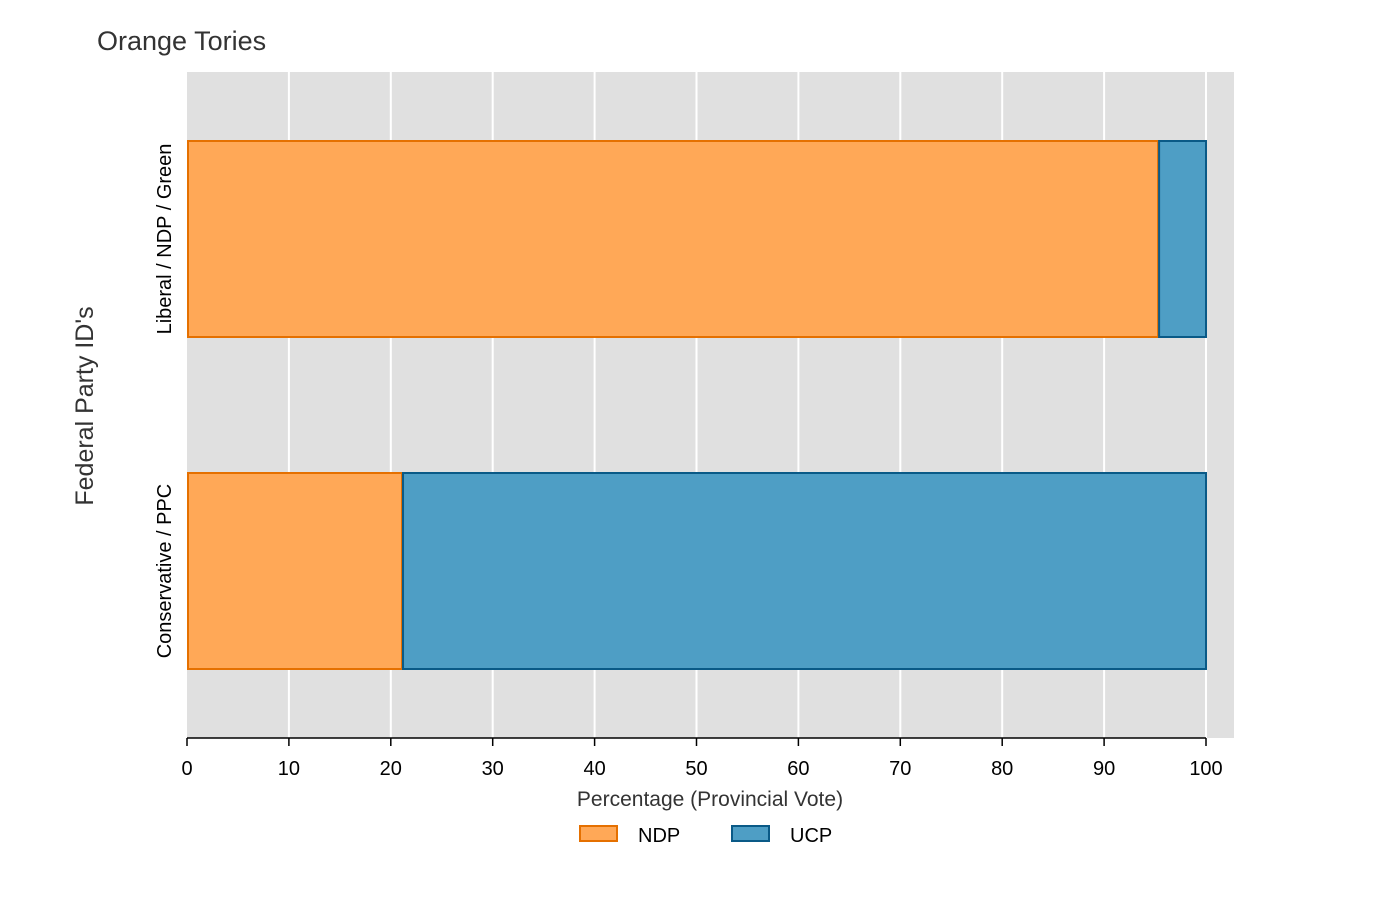  Describe the element at coordinates (289, 769) in the screenshot. I see `x-tick-label-10: 10` at that location.